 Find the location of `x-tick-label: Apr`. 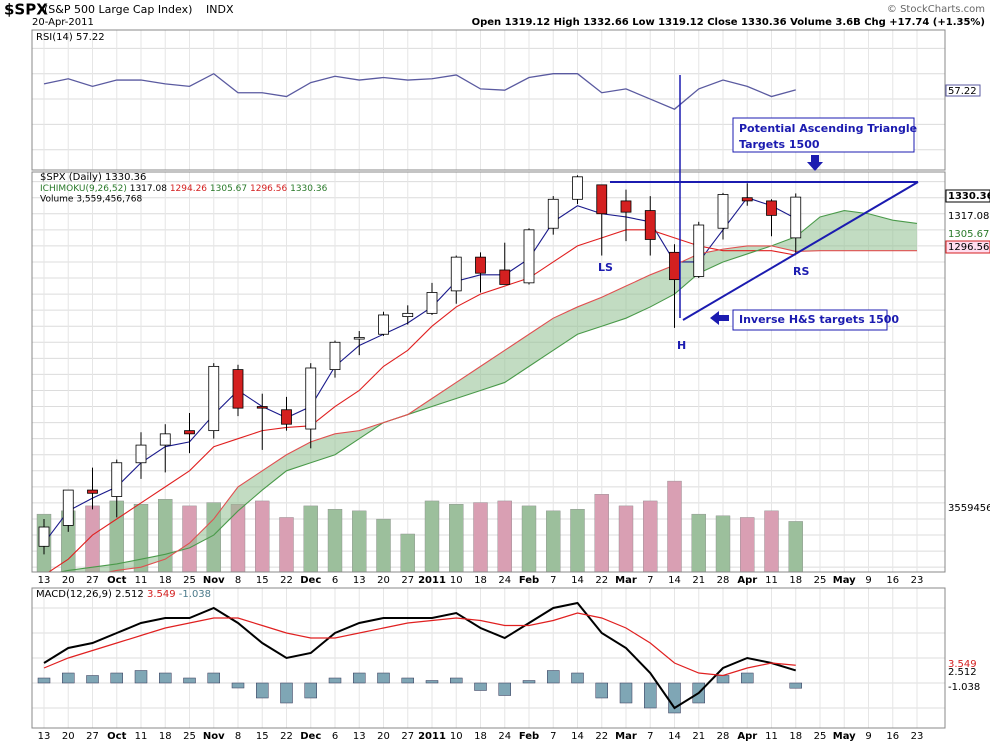

x-tick-label: Apr is located at coordinates (747, 580).